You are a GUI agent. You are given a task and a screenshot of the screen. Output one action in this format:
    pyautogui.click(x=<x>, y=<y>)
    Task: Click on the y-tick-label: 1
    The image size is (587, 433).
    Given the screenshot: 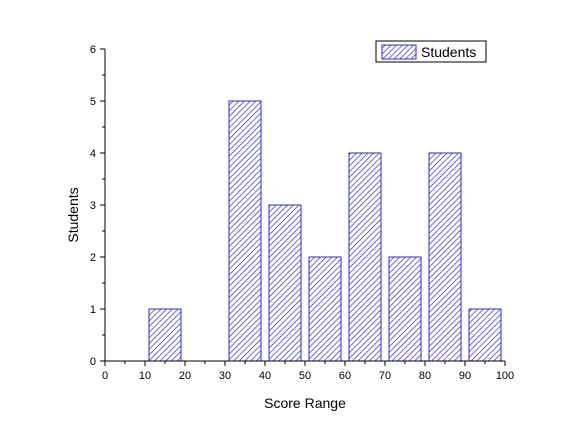 What is the action you would take?
    pyautogui.click(x=93, y=310)
    